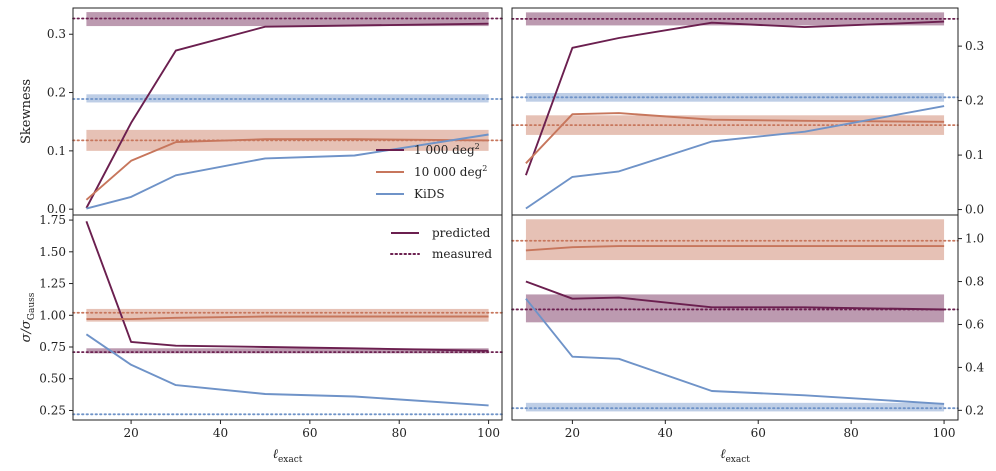 This screenshot has height=471, width=996. What do you see at coordinates (450, 171) in the screenshot?
I see `legend-label: 10 000 deg2` at bounding box center [450, 171].